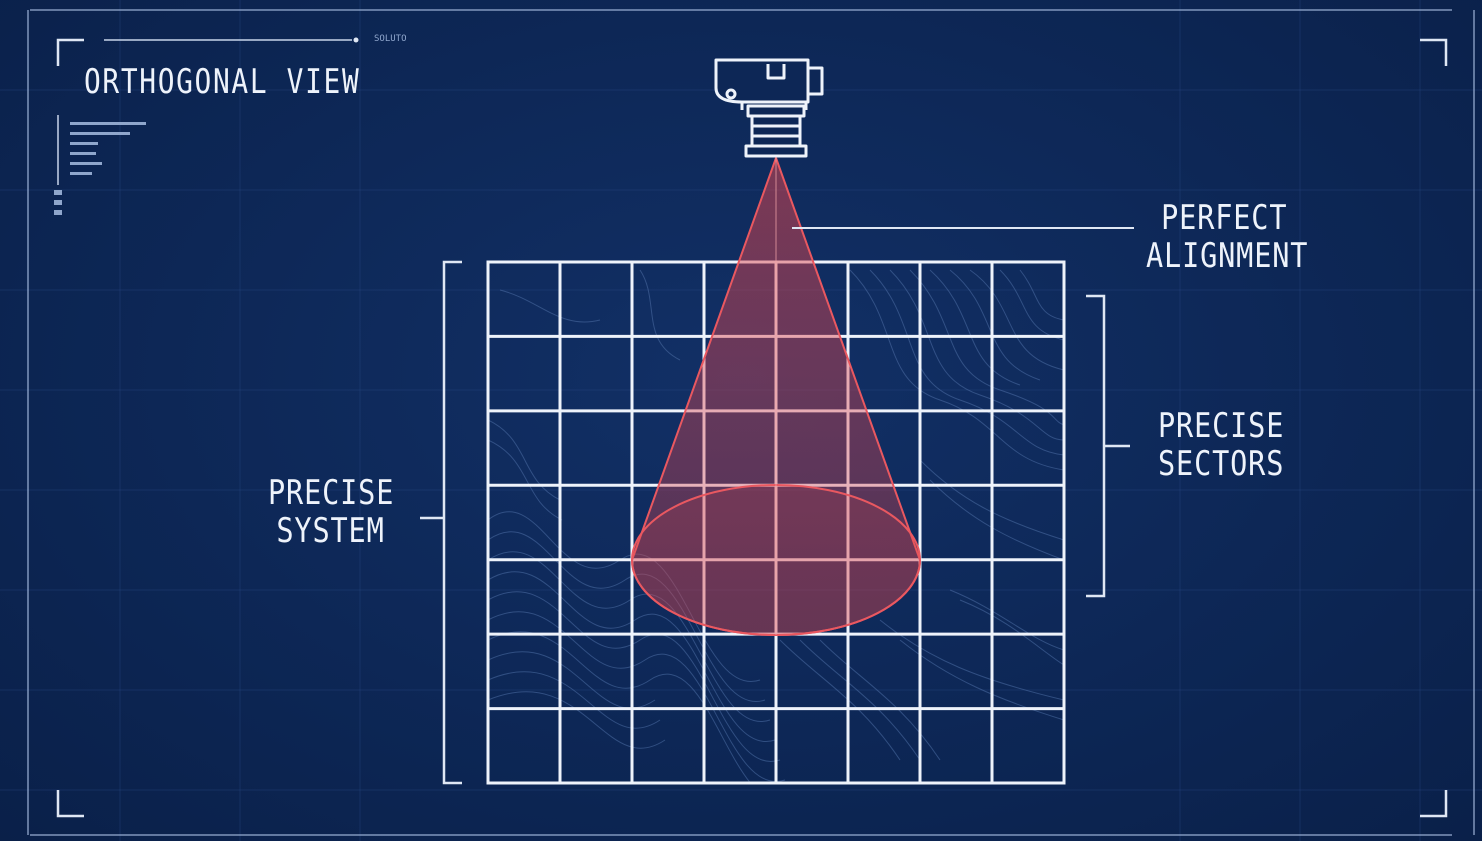  I want to click on label-precise-system: PRECISE SYSTEM, so click(331, 512).